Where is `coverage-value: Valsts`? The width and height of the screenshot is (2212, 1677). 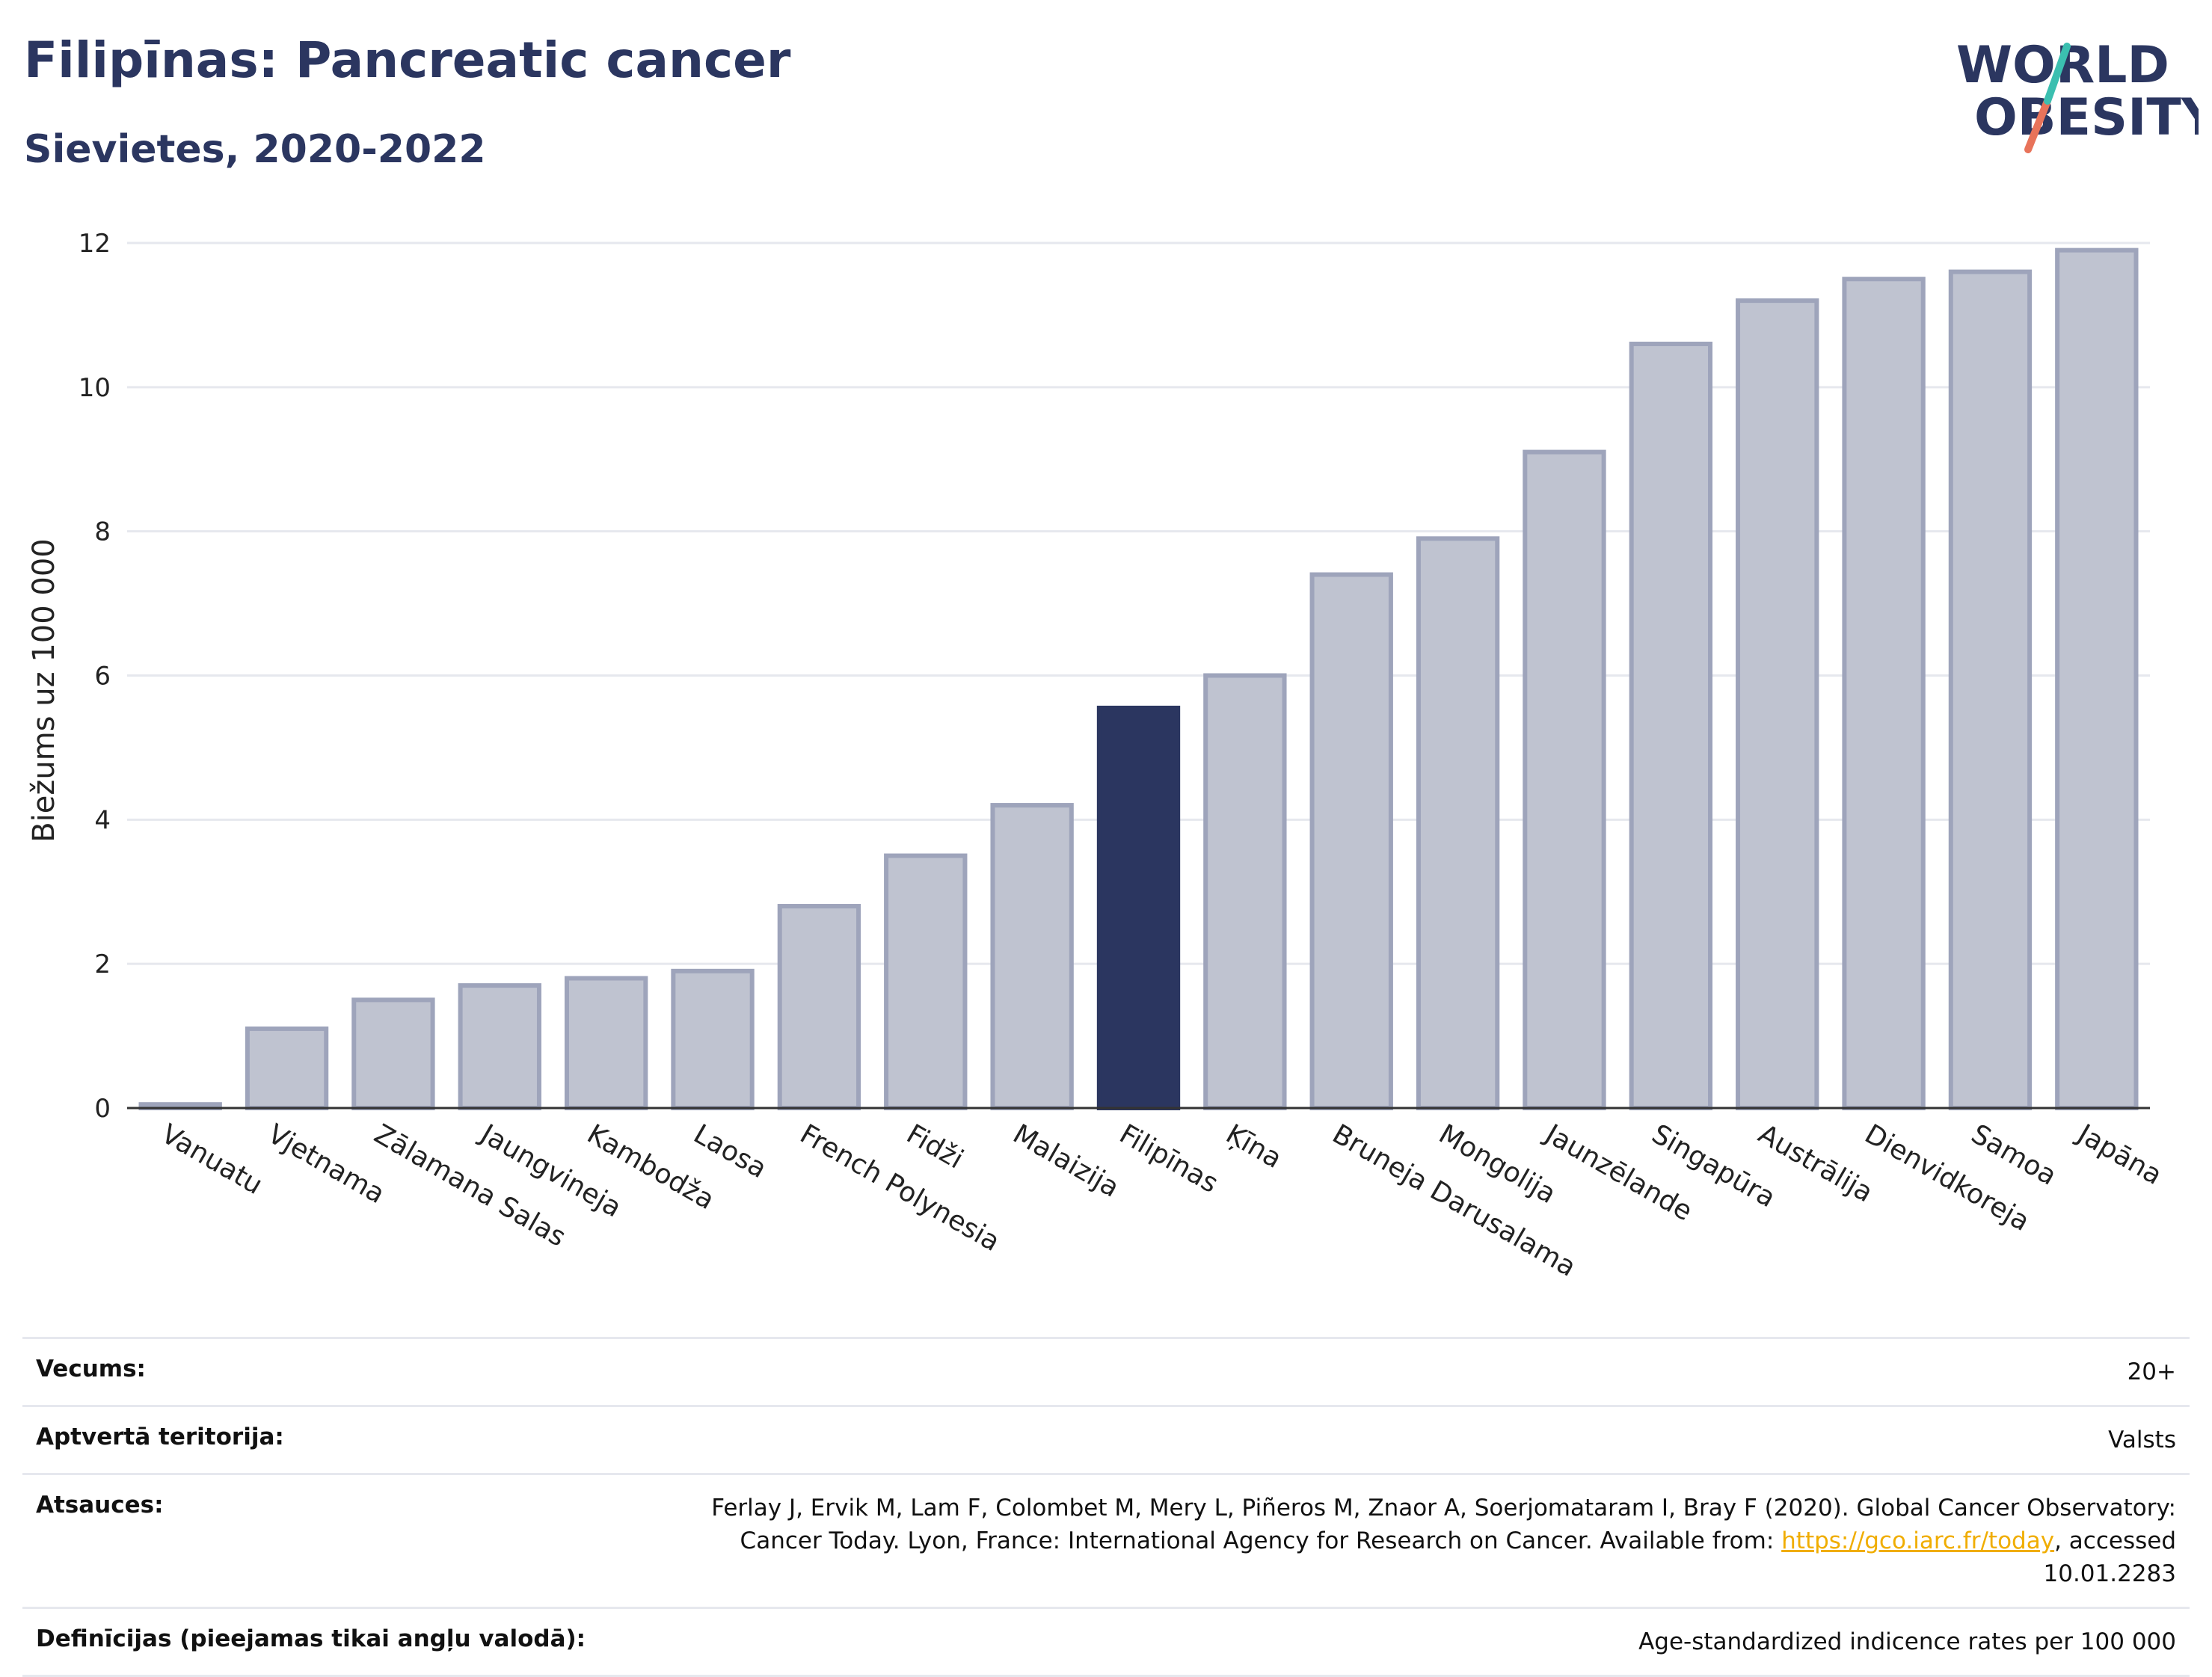 coverage-value: Valsts is located at coordinates (1404, 1440).